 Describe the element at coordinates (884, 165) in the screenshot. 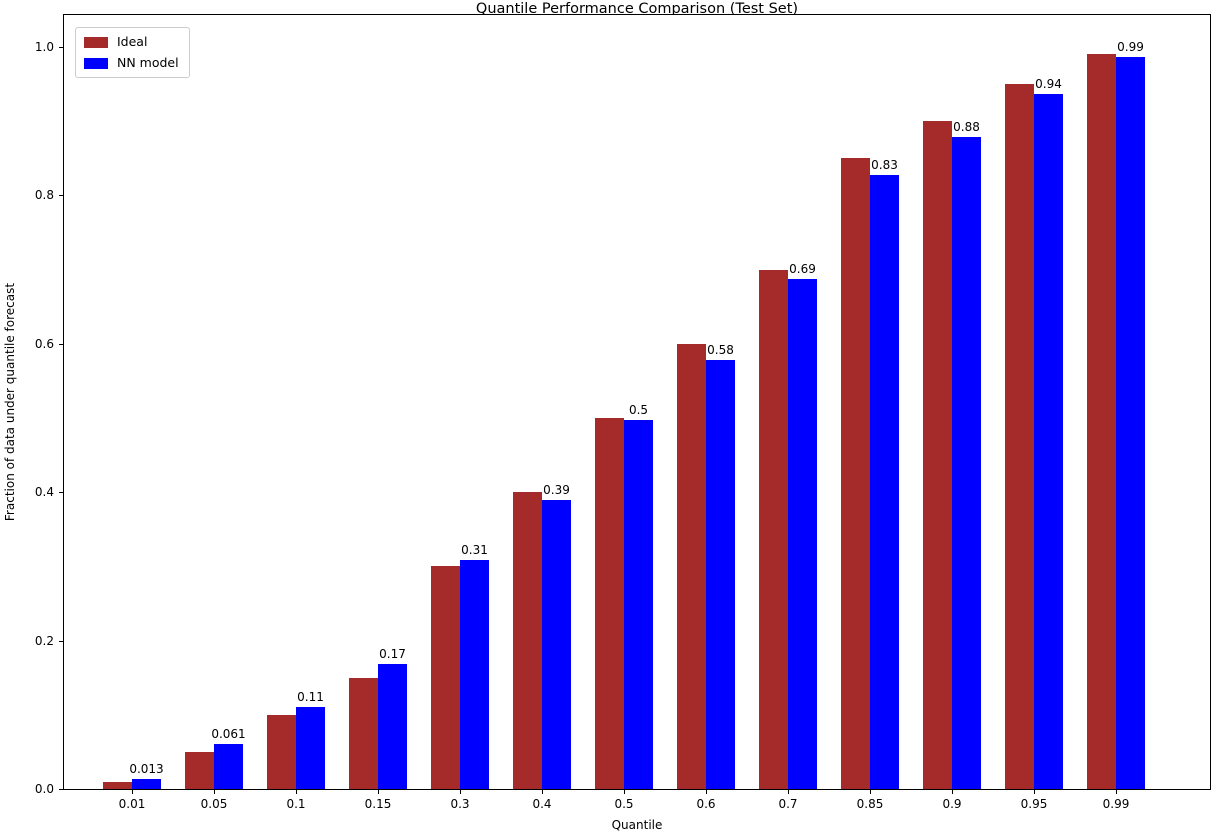

I see `bar-value-label: 0.83` at that location.